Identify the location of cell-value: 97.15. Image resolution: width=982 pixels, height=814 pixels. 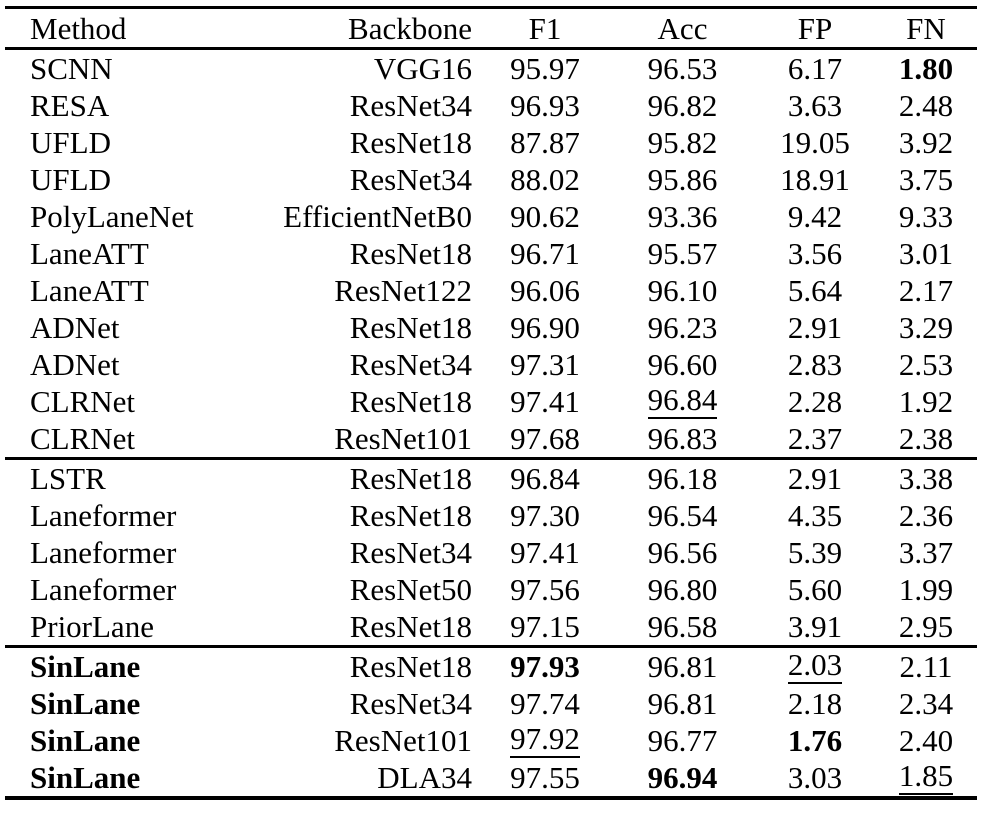
(545, 626).